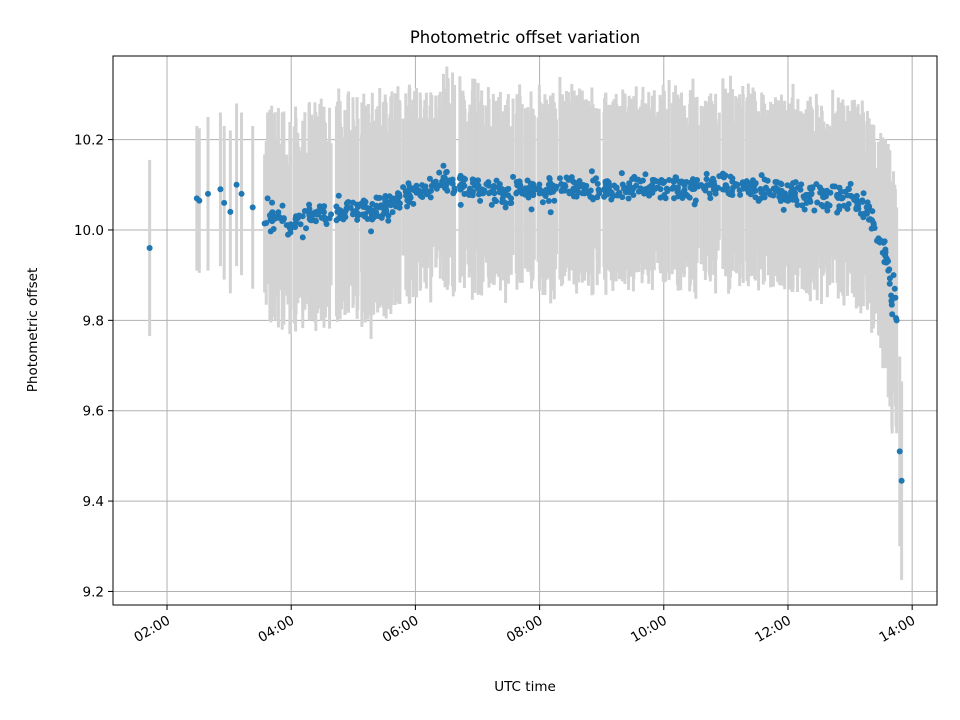  Describe the element at coordinates (89, 141) in the screenshot. I see `y-tick-label: 10.2` at that location.